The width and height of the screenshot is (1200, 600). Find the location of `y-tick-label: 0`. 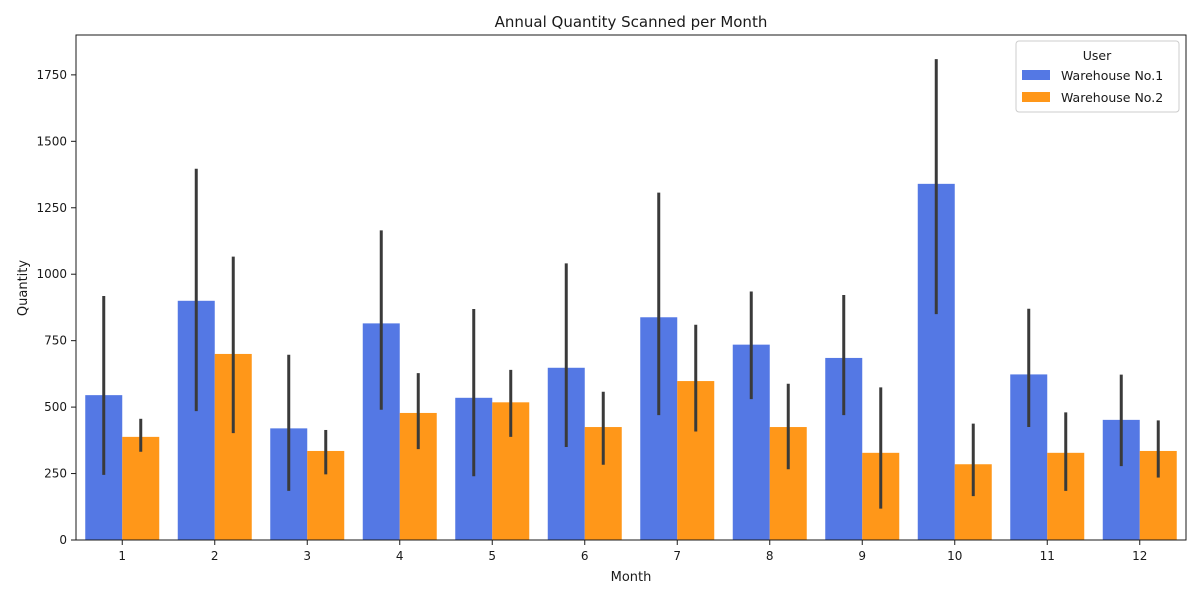

y-tick-label: 0 is located at coordinates (63, 540).